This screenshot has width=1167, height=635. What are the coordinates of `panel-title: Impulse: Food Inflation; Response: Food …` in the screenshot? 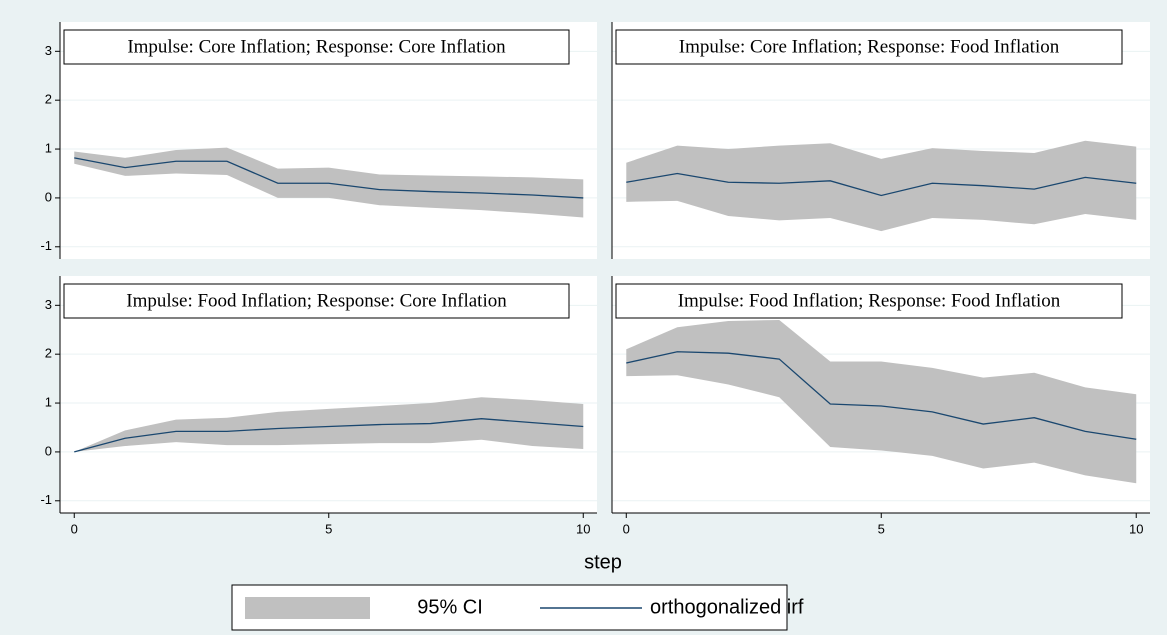 It's located at (869, 300).